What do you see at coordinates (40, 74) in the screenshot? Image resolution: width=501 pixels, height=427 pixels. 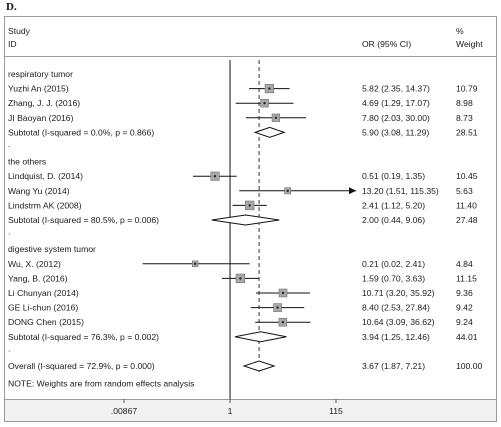 I see `group-label: respiratory tumor` at bounding box center [40, 74].